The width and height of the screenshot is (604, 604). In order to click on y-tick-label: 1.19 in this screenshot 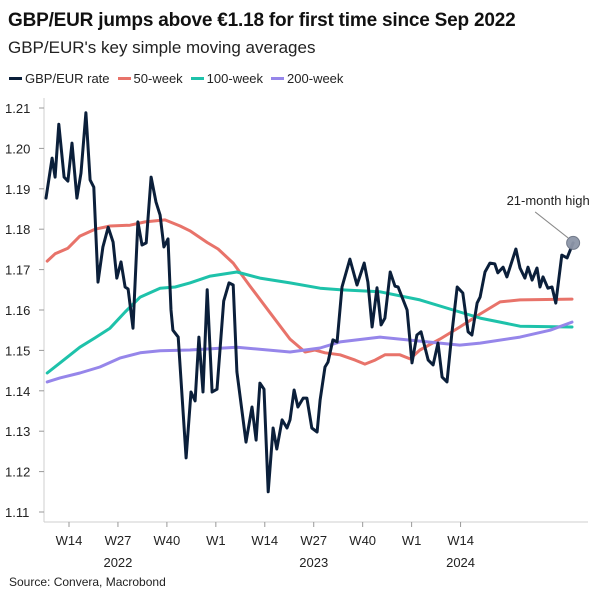, I will do `click(17, 189)`.